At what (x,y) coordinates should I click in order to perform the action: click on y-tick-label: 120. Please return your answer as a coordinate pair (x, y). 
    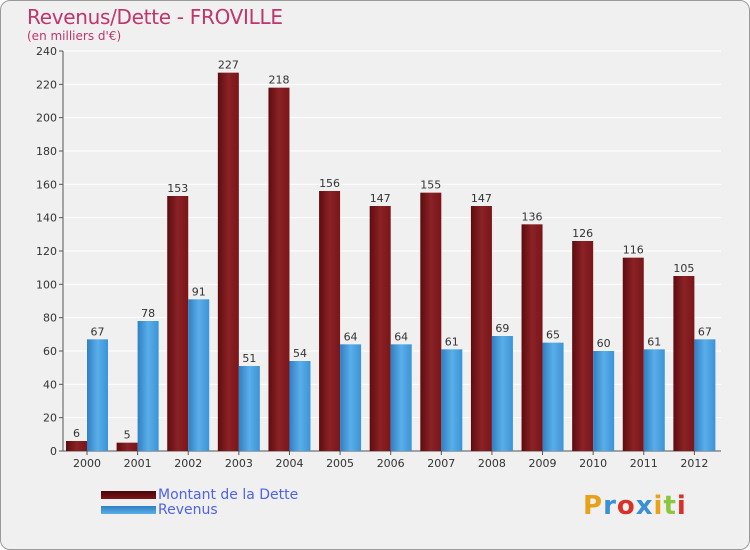
    Looking at the image, I should click on (46, 251).